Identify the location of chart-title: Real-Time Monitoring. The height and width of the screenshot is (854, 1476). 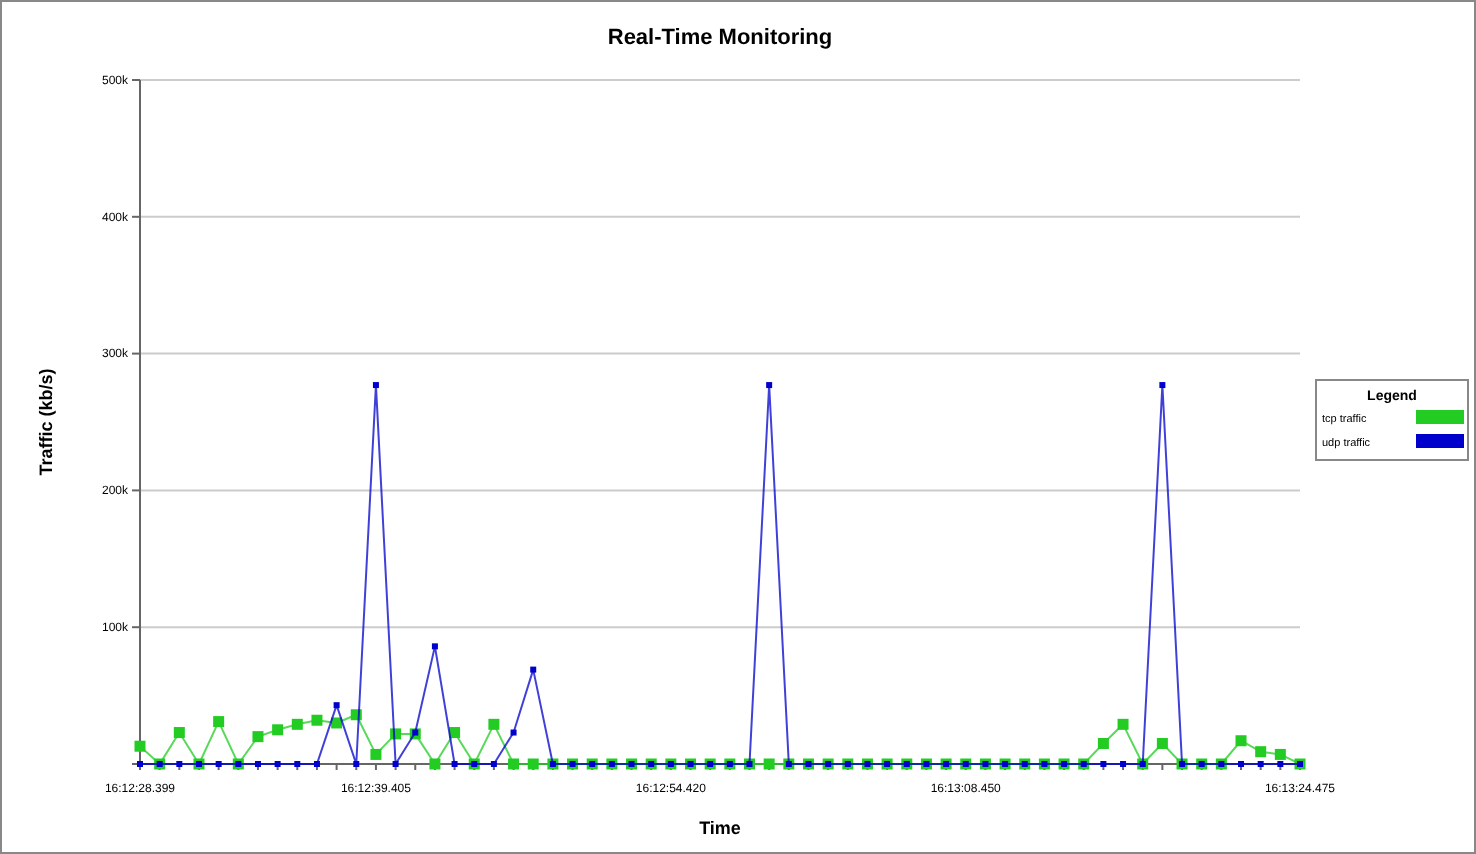
(720, 38).